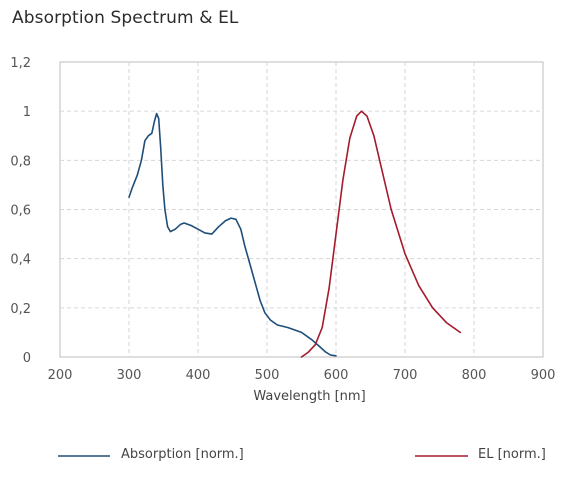 The image size is (568, 480). I want to click on y-tick-label: 0,8, so click(20, 161).